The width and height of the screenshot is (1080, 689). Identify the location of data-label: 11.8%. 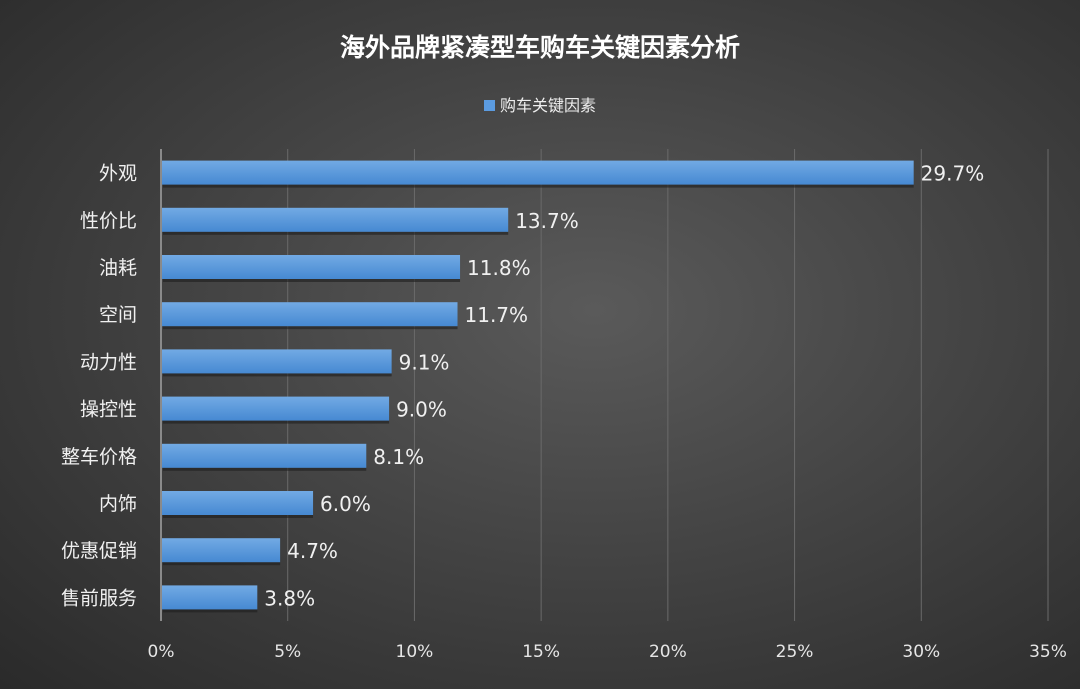
(499, 268).